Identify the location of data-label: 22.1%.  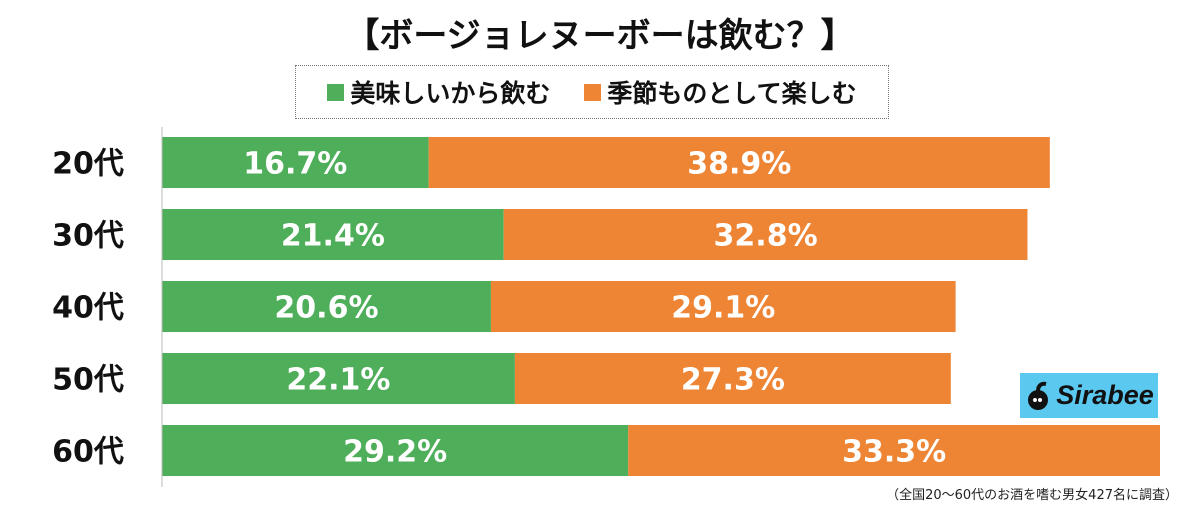
(338, 380).